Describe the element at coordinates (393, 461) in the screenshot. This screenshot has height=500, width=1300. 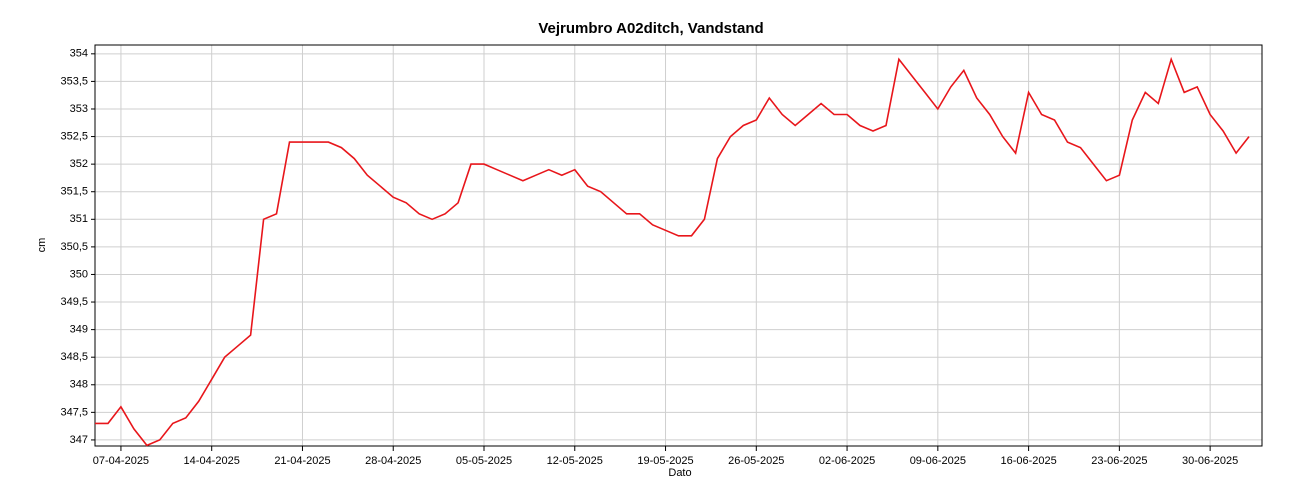
I see `x-tick-label: 28-04-2025` at that location.